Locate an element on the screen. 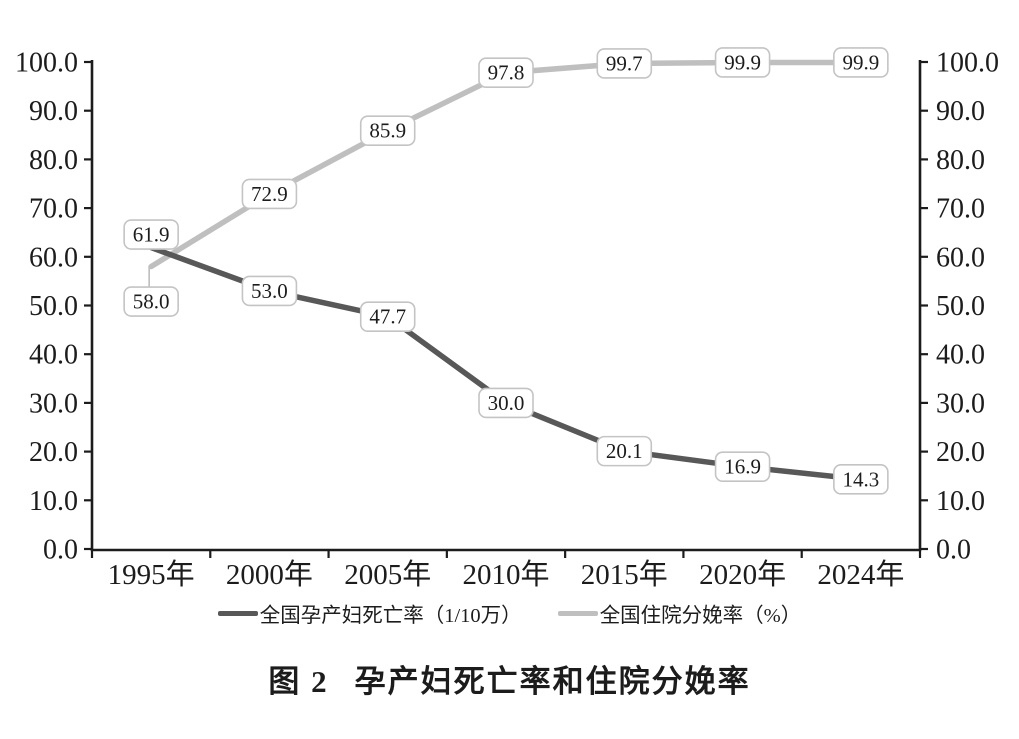 The image size is (1019, 739). svg-text: 2005年 is located at coordinates (387, 574).